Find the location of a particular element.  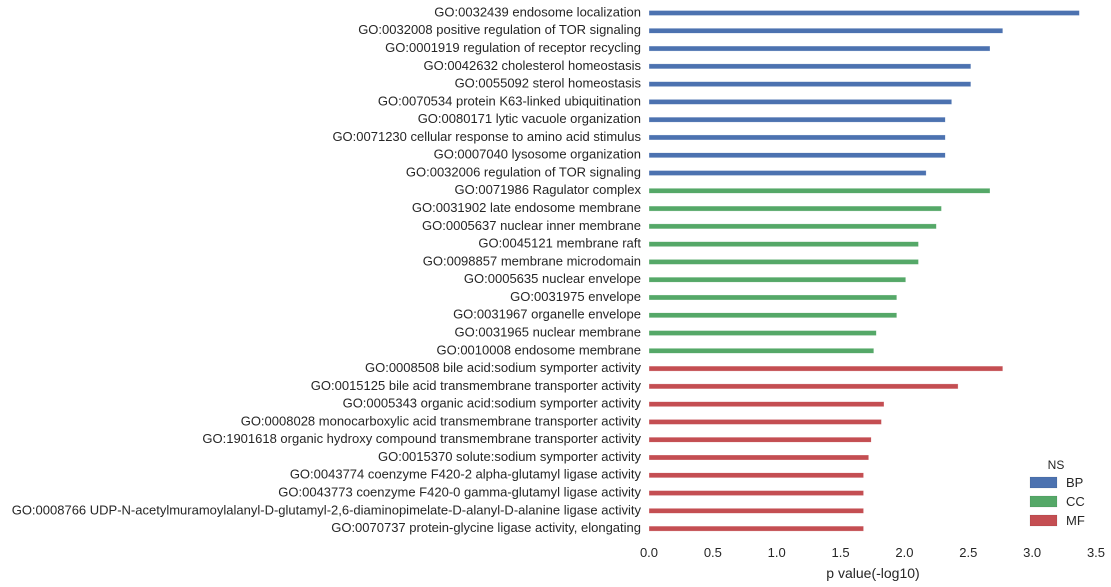

legend-entries: BP CC MF is located at coordinates (1057, 501).